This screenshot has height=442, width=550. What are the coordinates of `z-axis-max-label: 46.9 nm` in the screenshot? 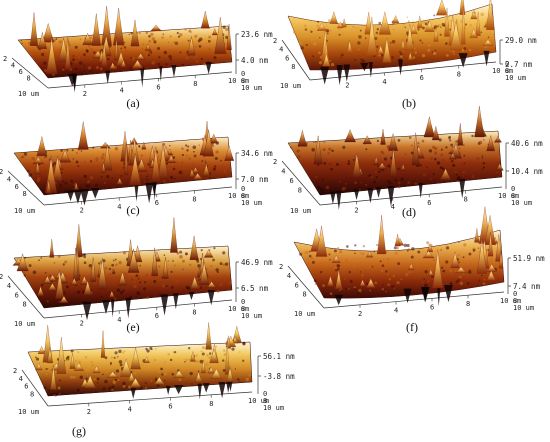 It's located at (257, 262).